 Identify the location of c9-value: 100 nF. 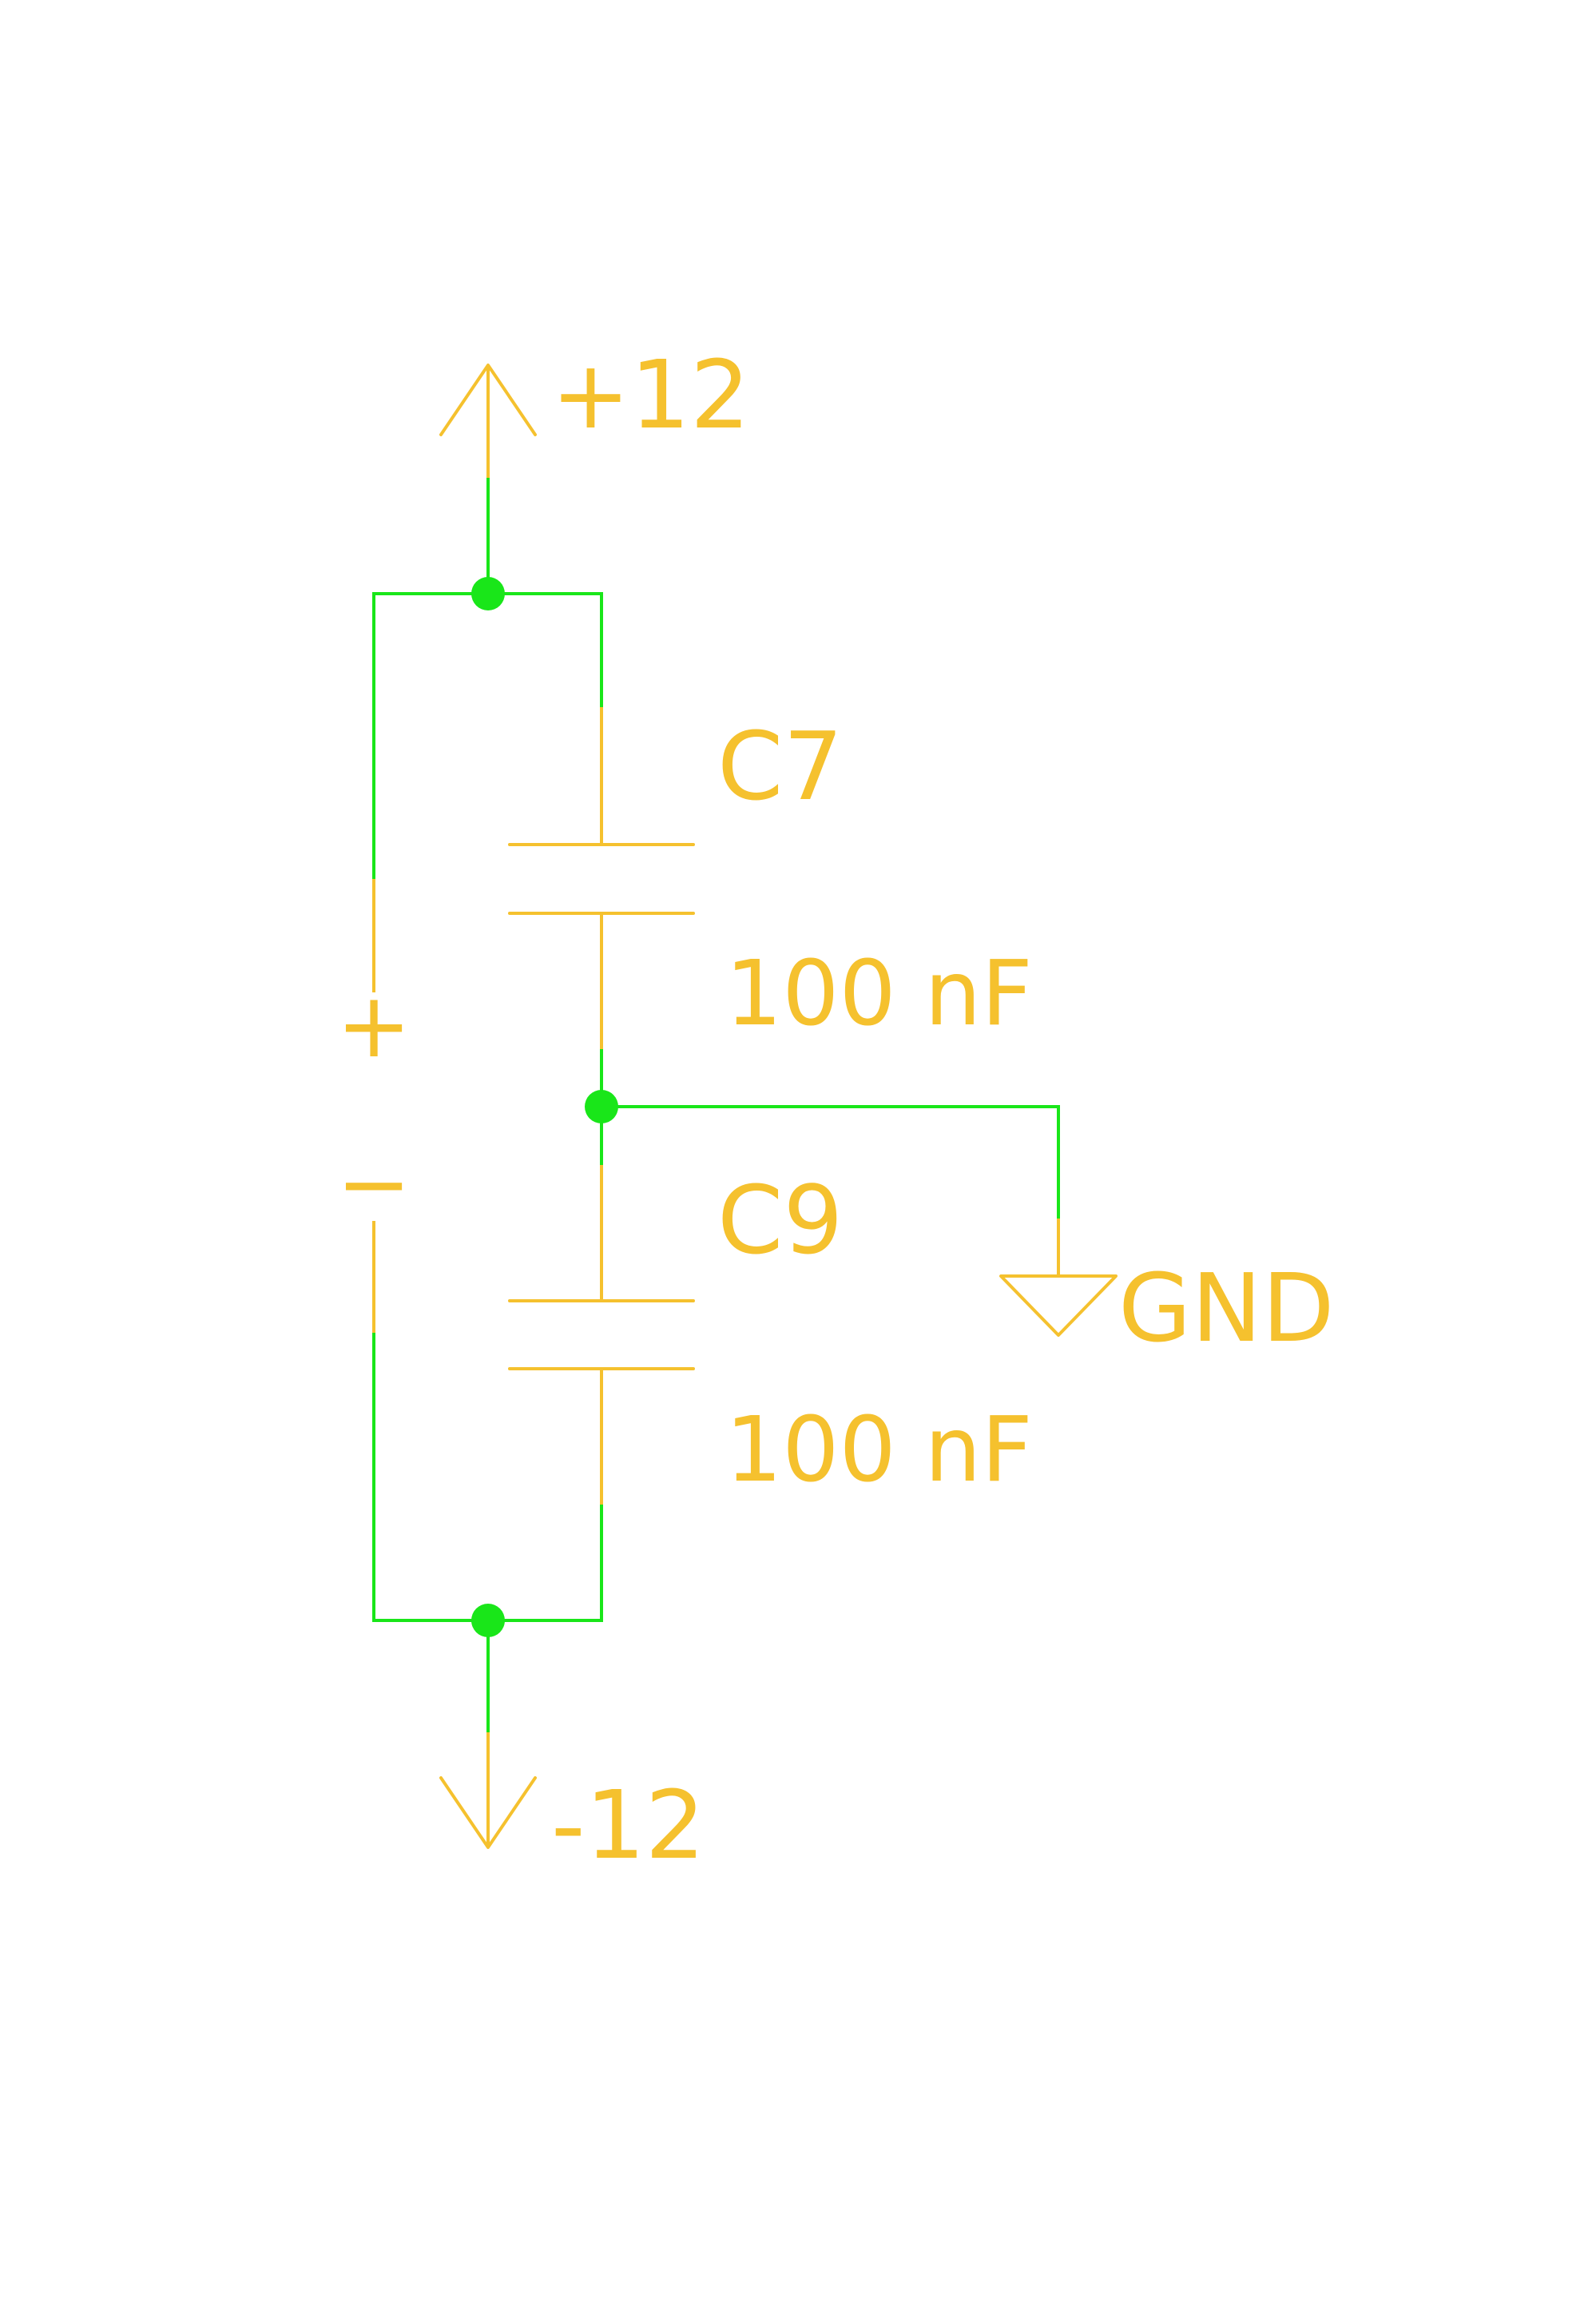
(879, 1450).